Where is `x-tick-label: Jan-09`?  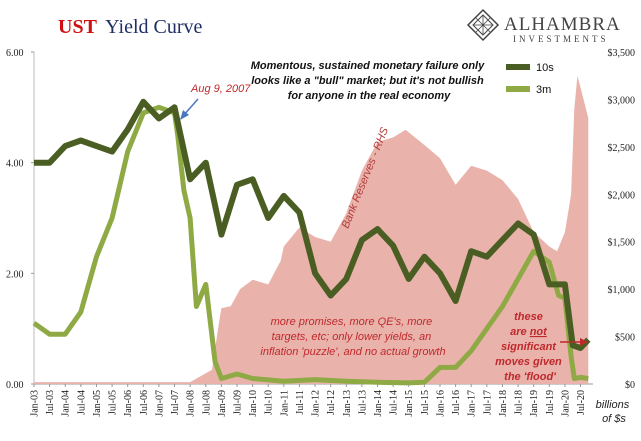
x-tick-label: Jan-09 is located at coordinates (222, 403).